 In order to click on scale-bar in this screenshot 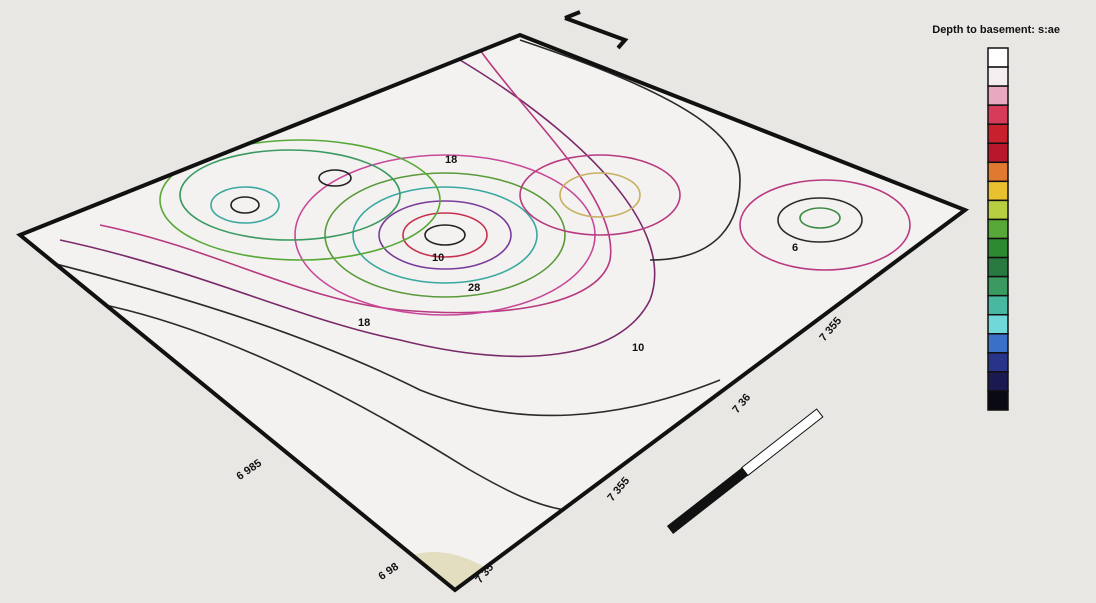, I will do `click(745, 471)`.